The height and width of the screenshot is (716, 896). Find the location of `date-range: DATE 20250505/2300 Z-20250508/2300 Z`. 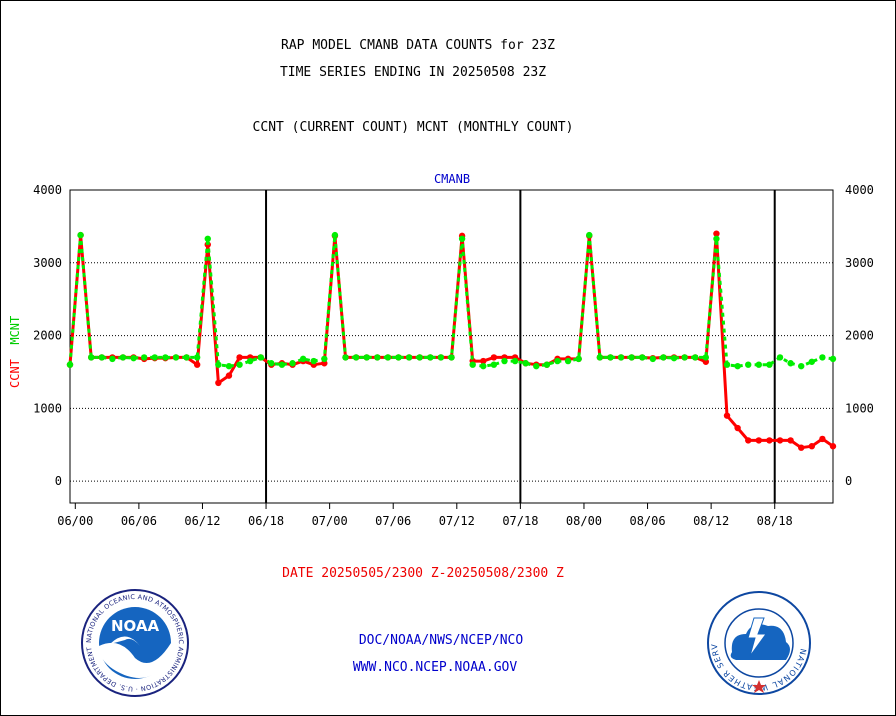

date-range: DATE 20250505/2300 Z-20250508/2300 Z is located at coordinates (423, 573).